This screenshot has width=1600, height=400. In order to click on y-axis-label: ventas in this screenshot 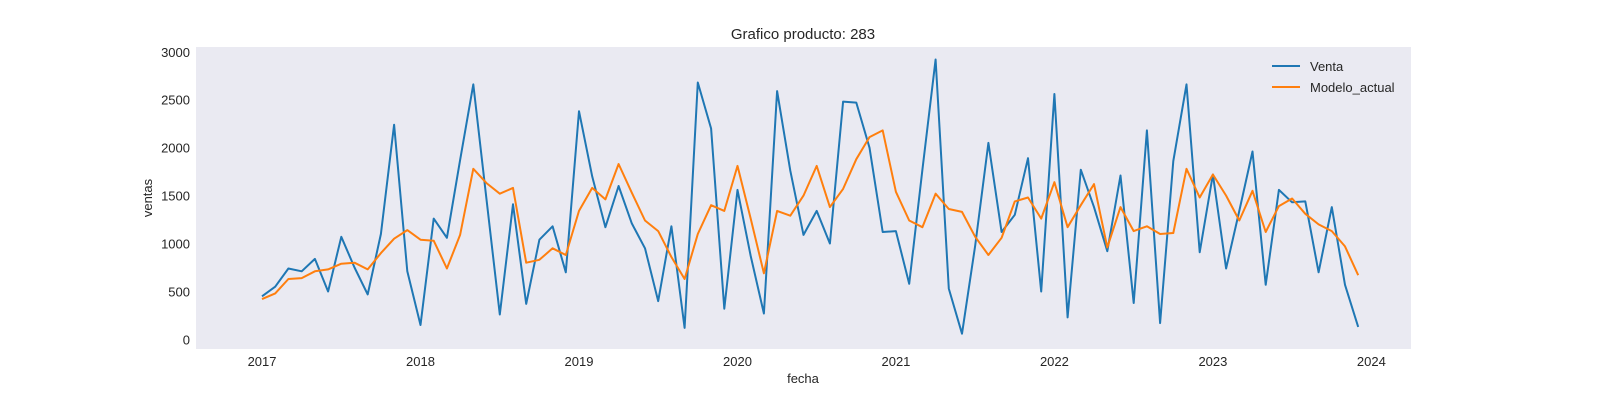, I will do `click(147, 197)`.